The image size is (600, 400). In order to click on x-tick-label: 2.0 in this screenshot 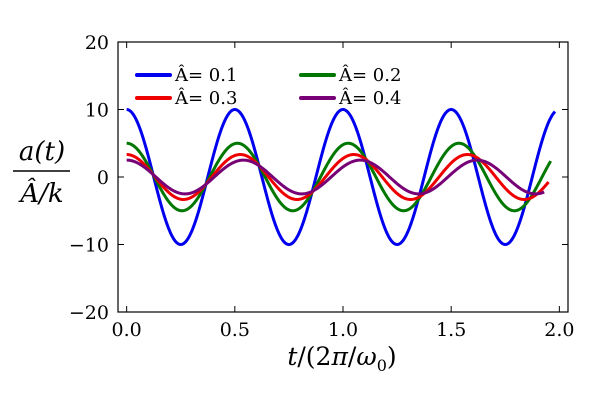, I will do `click(559, 330)`.